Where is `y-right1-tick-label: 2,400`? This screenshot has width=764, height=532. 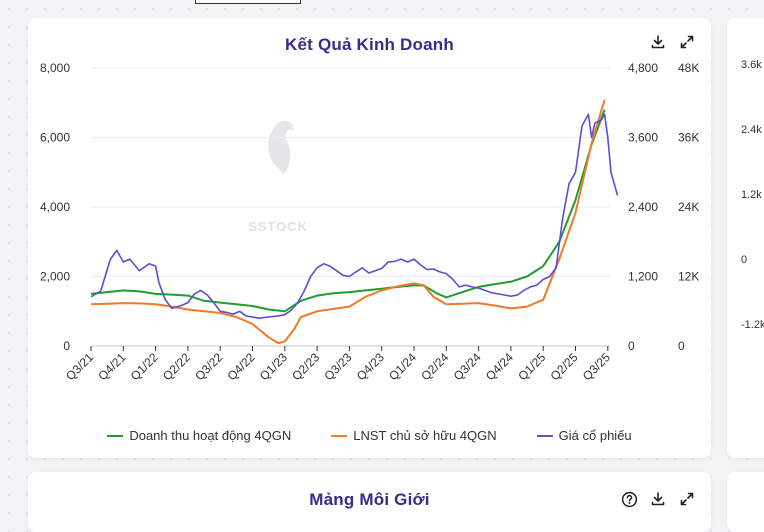
y-right1-tick-label: 2,400 is located at coordinates (643, 207).